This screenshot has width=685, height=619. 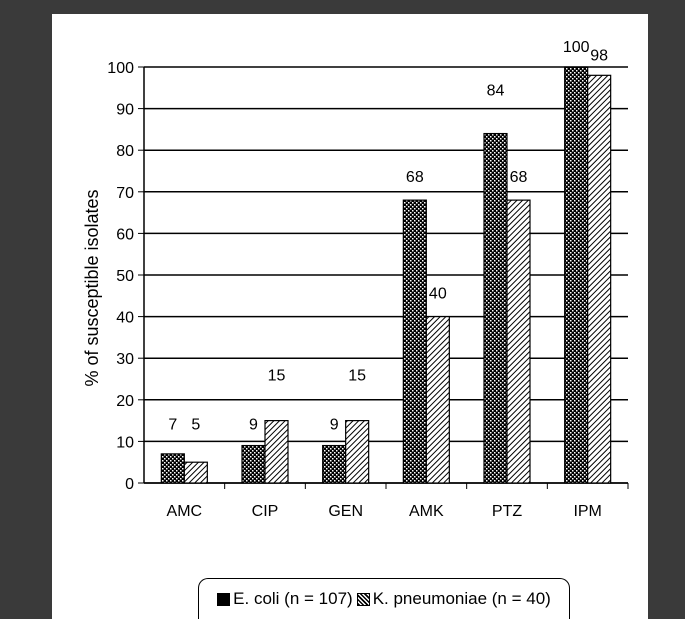 What do you see at coordinates (293, 598) in the screenshot?
I see `legend-label-ecoli: E. coli (n = 107)` at bounding box center [293, 598].